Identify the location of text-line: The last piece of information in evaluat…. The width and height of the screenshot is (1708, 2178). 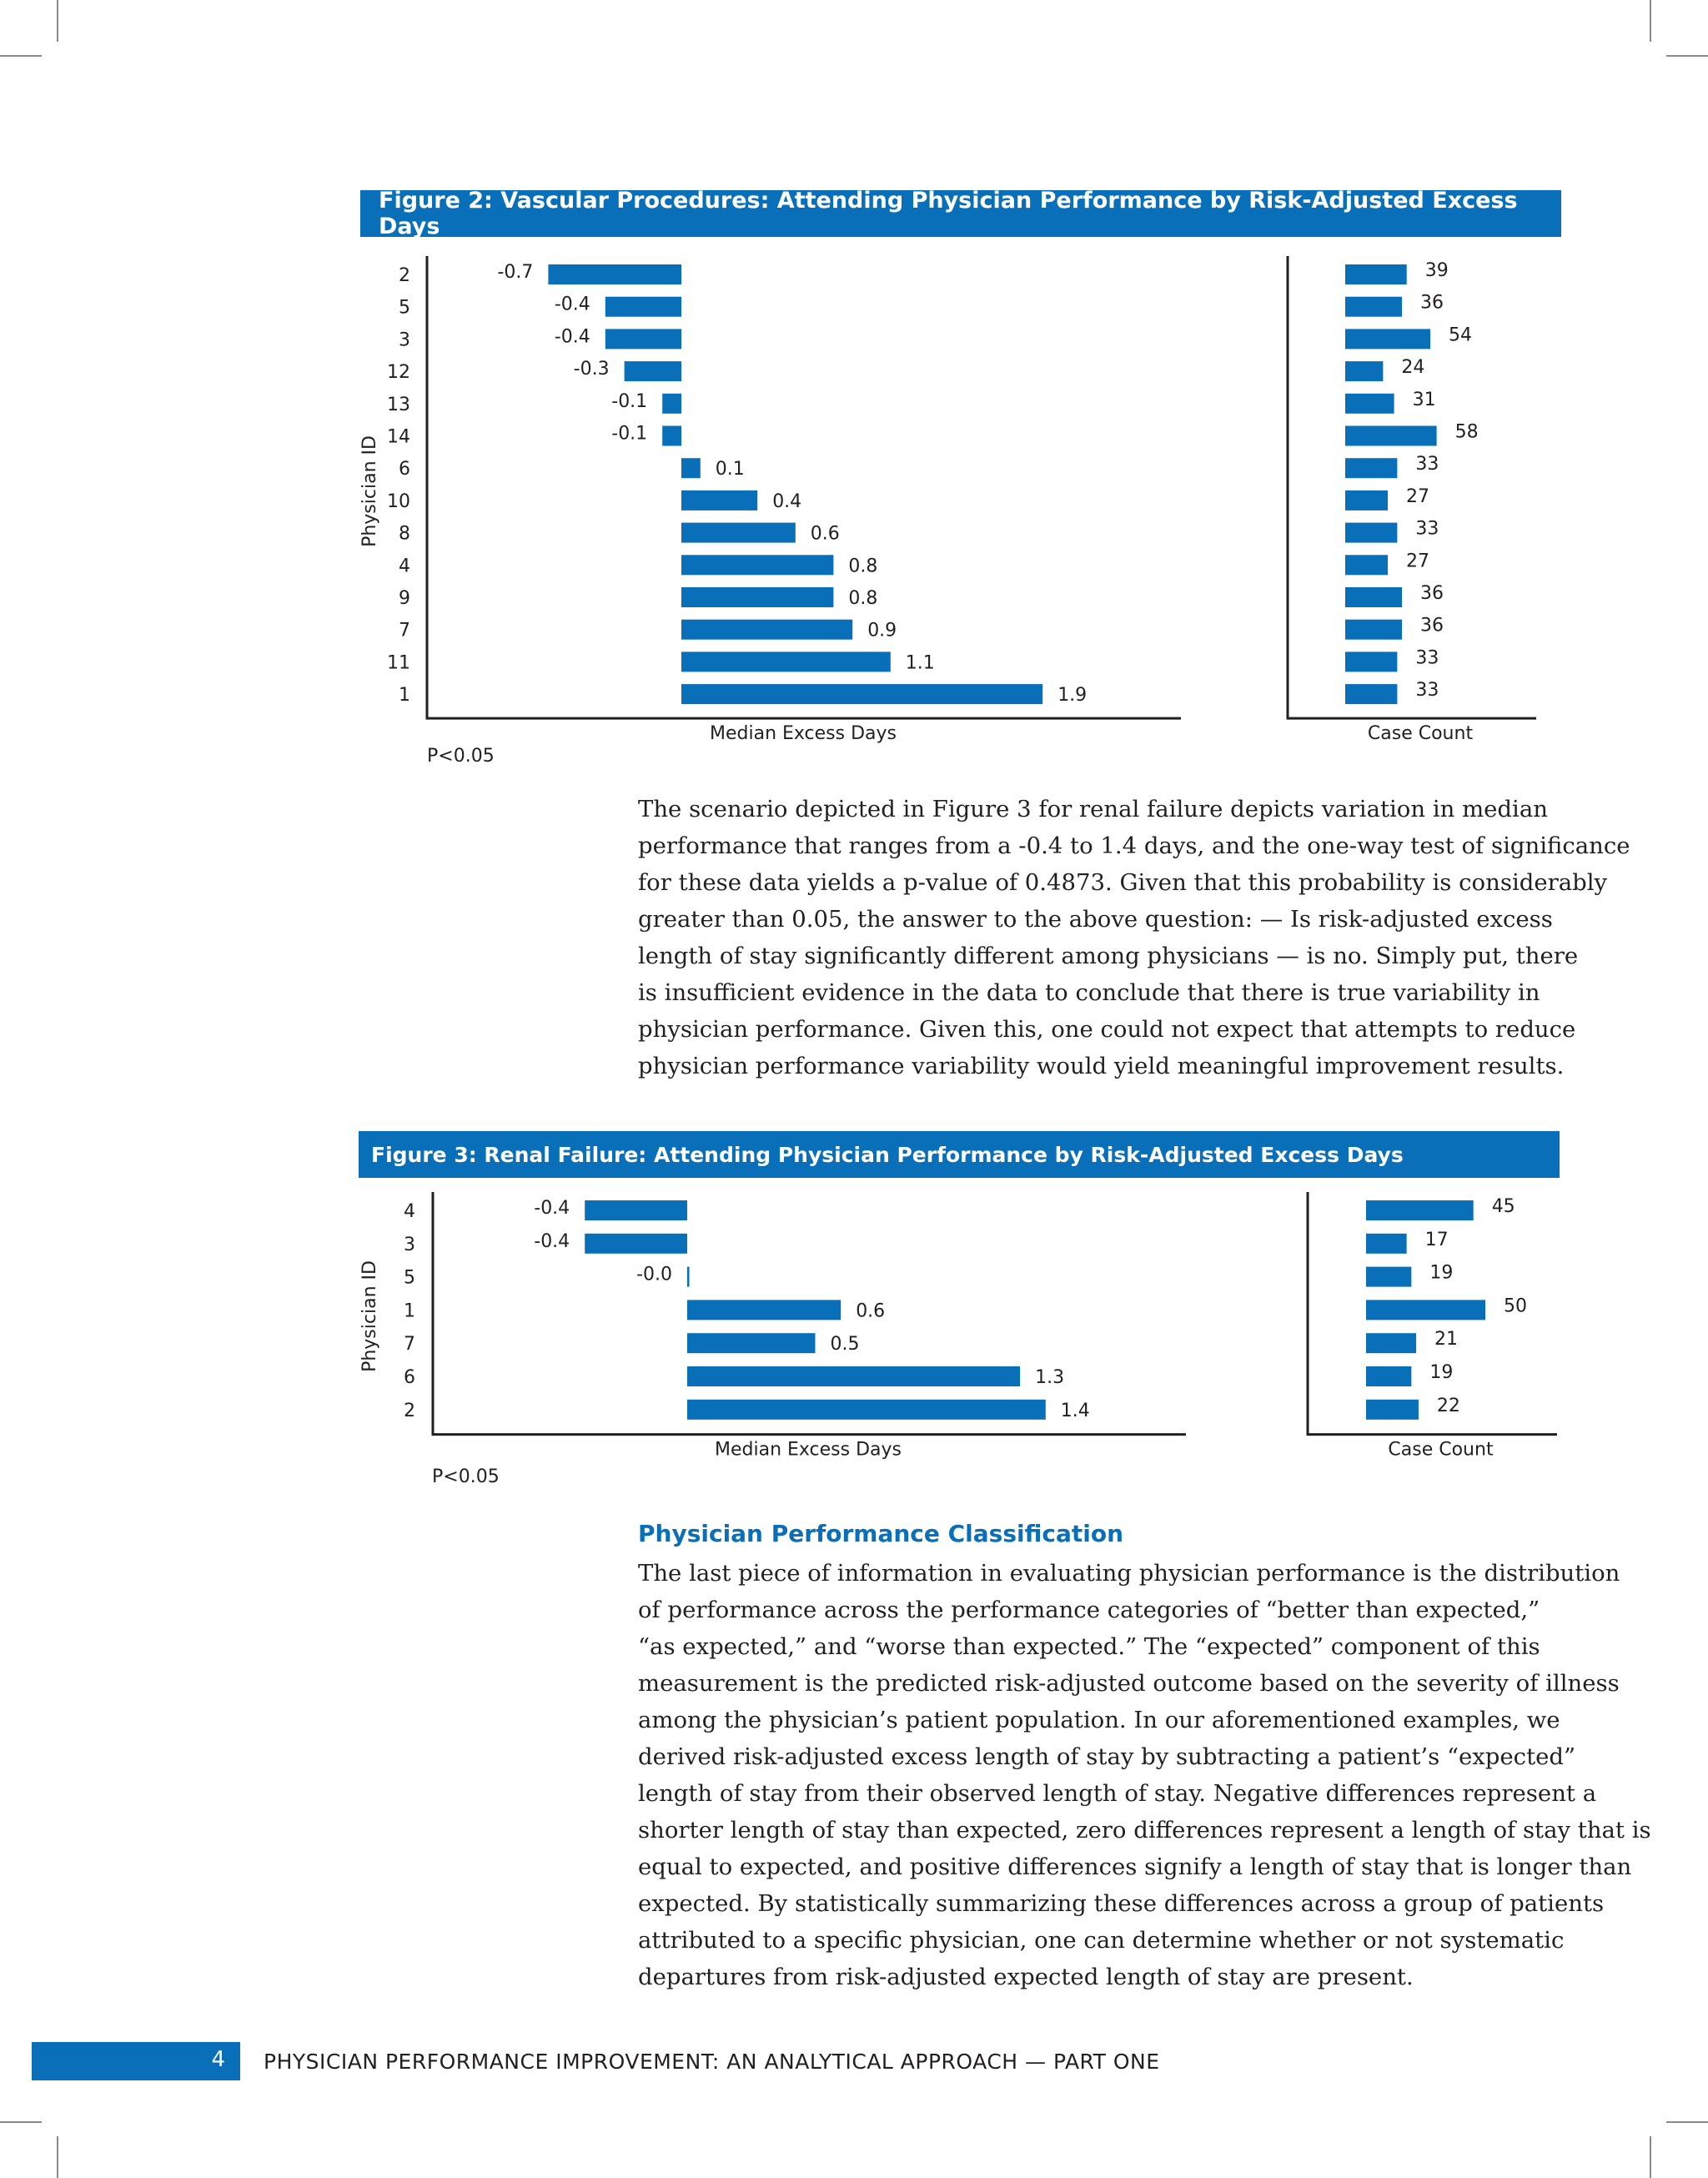
(1129, 1573).